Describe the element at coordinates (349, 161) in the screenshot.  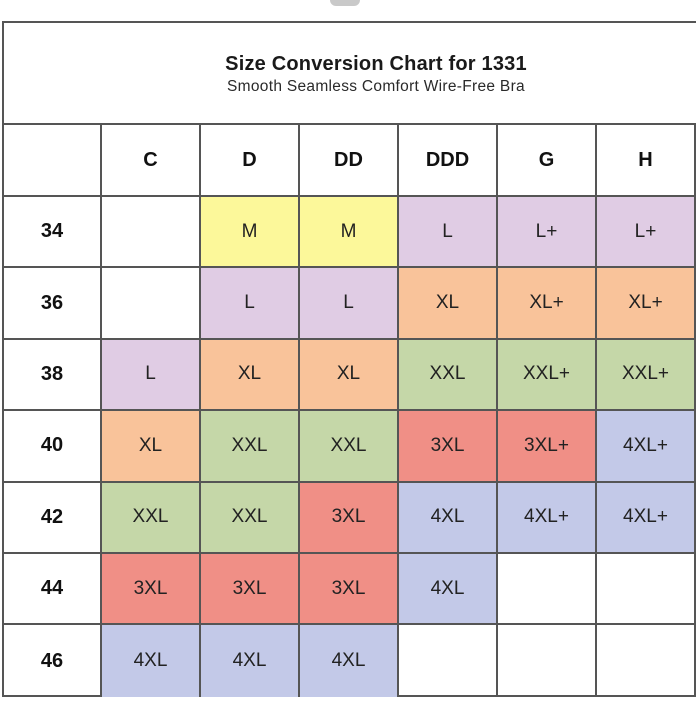
I see `cup-header: DD` at that location.